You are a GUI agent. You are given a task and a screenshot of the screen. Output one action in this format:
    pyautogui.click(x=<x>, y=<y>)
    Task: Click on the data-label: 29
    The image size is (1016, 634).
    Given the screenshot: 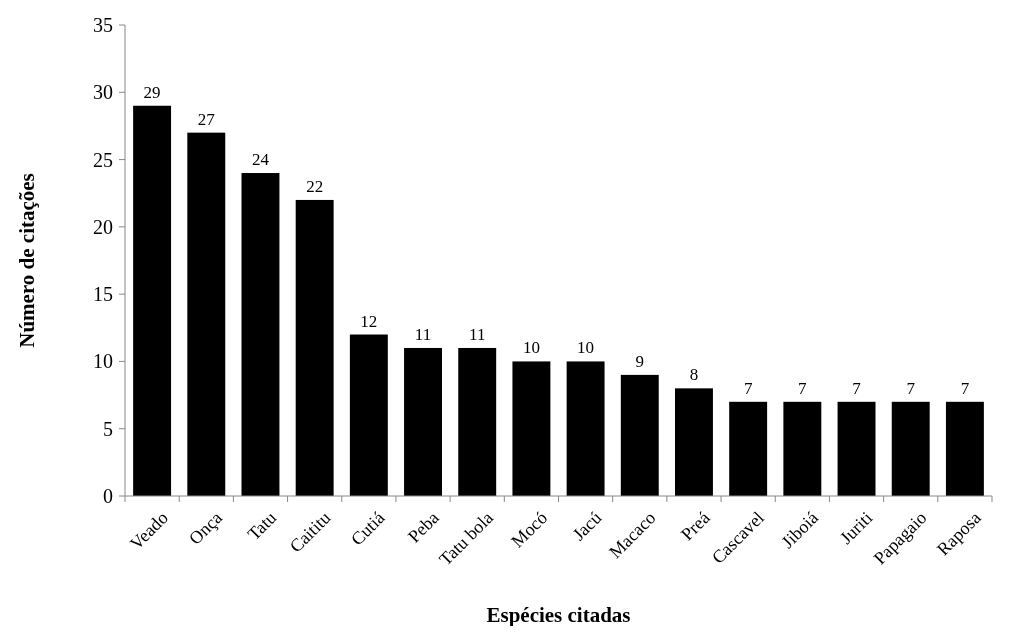 What is the action you would take?
    pyautogui.click(x=152, y=92)
    